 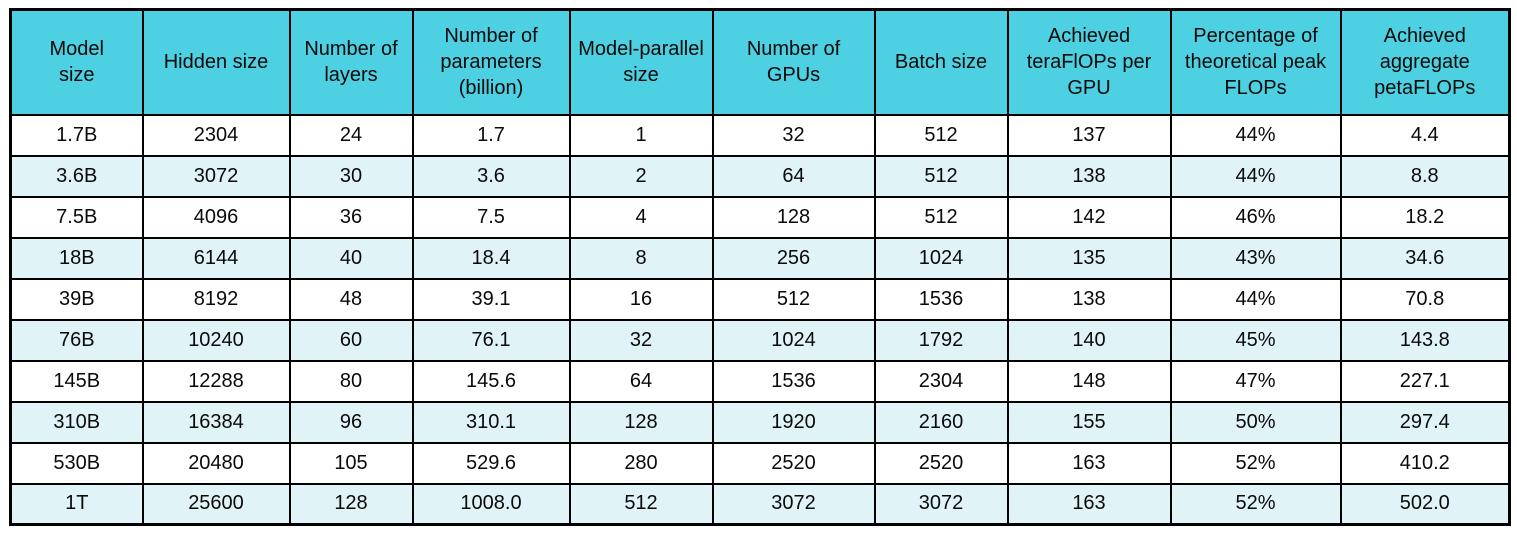 I want to click on table-cell: 145.6, so click(x=491, y=381).